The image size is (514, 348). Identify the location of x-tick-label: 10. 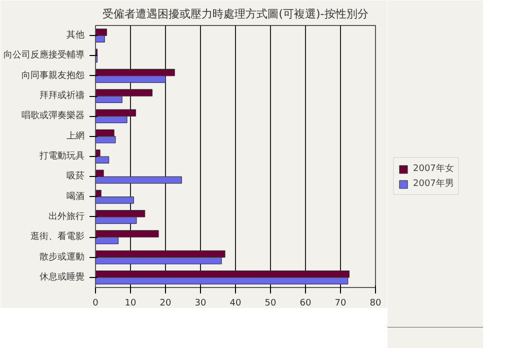
(130, 303).